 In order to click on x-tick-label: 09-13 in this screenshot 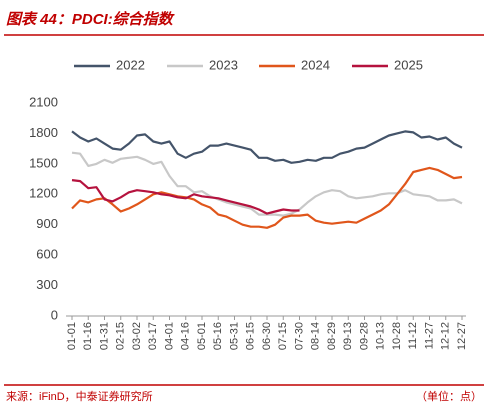, I will do `click(348, 336)`.